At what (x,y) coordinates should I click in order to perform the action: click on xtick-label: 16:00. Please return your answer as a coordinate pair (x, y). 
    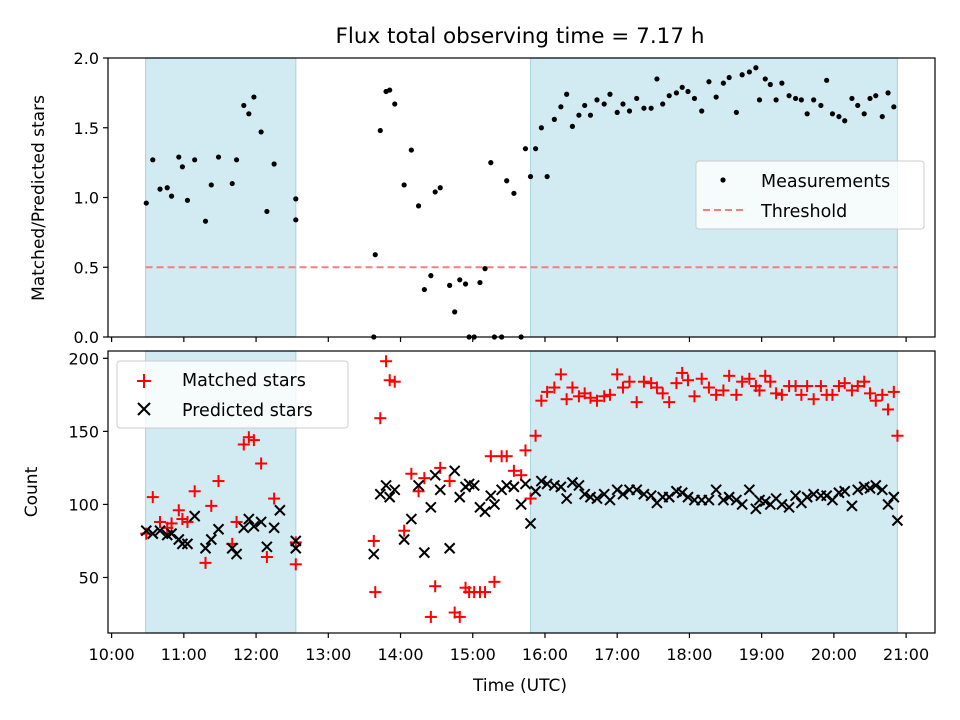
    Looking at the image, I should click on (545, 654).